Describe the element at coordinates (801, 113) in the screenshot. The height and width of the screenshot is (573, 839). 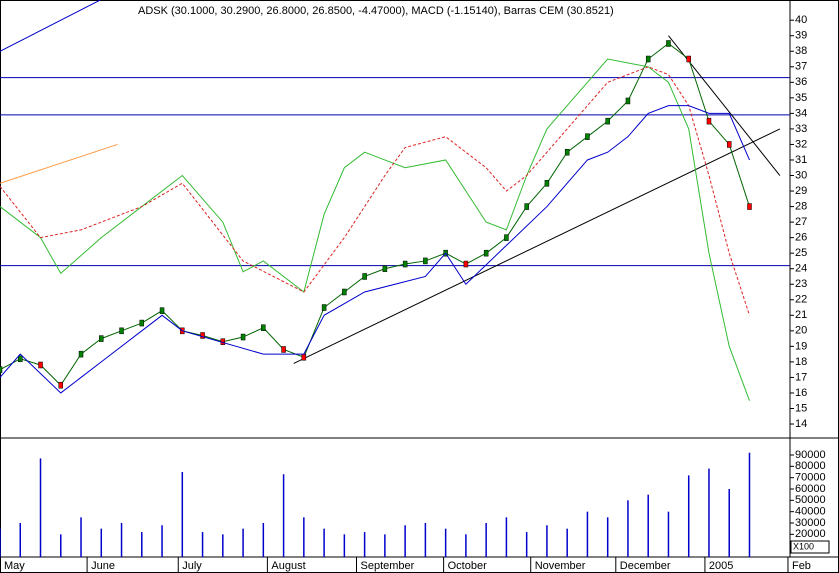
I see `y-tick-label: 34` at that location.